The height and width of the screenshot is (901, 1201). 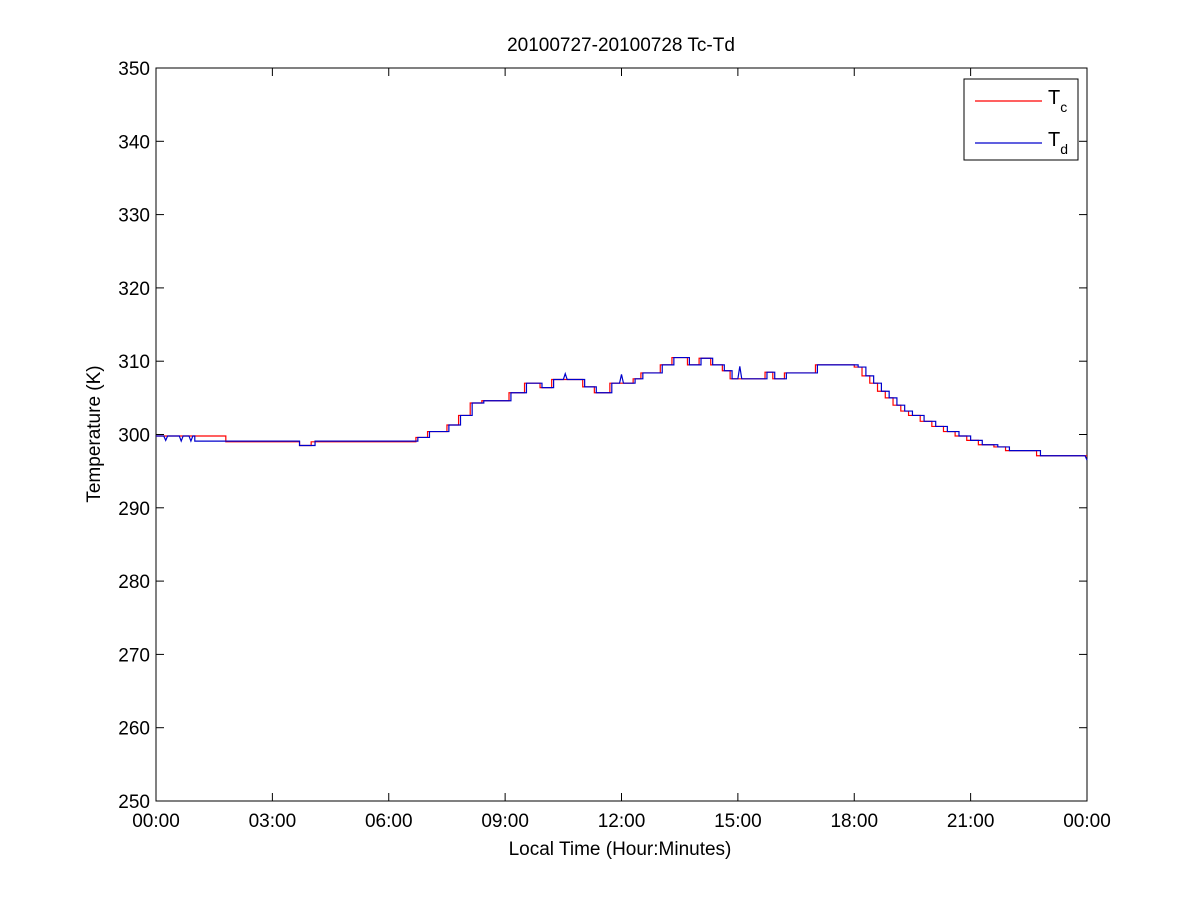 I want to click on legend-box, so click(x=1021, y=119).